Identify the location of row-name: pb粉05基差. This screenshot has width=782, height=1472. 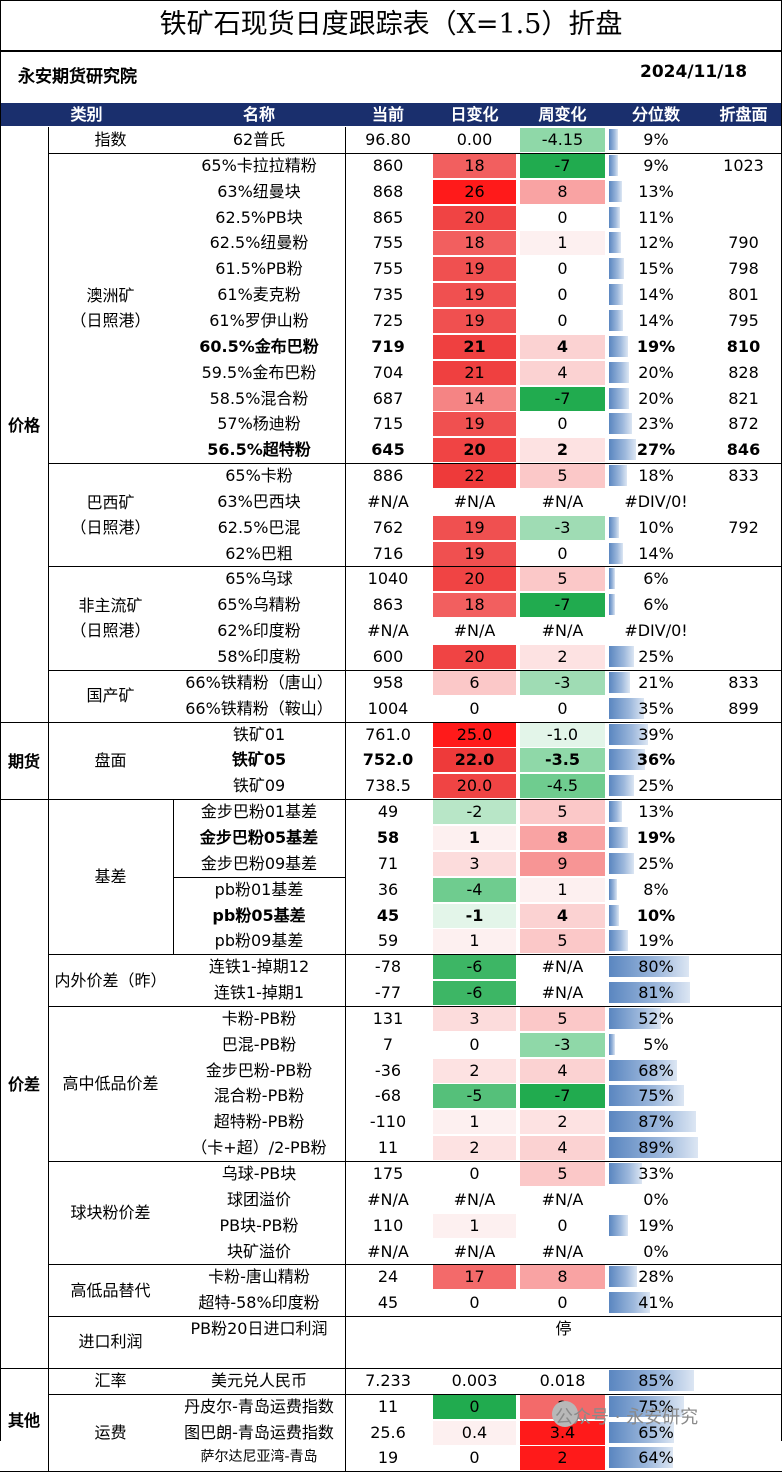
(259, 915).